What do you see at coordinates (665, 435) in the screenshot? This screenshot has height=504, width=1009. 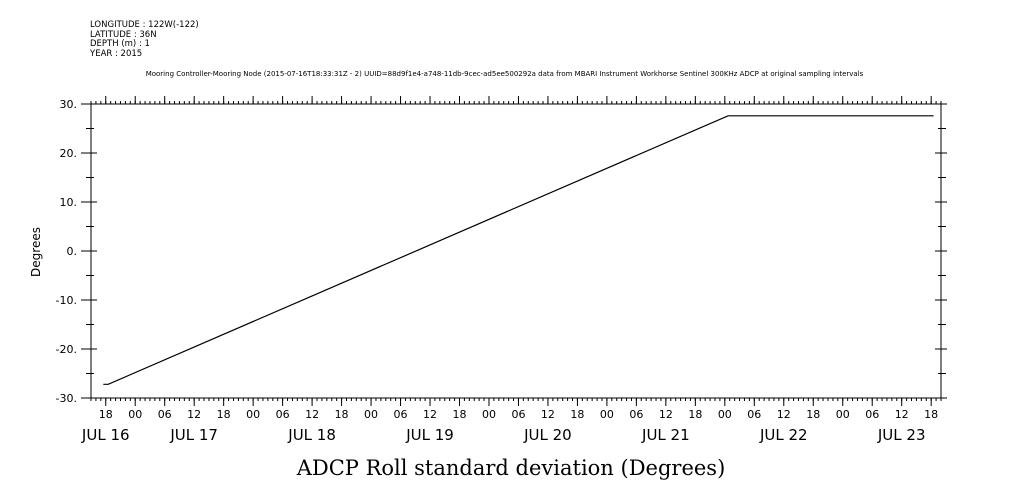 I see `x-date-label: JUL 21` at bounding box center [665, 435].